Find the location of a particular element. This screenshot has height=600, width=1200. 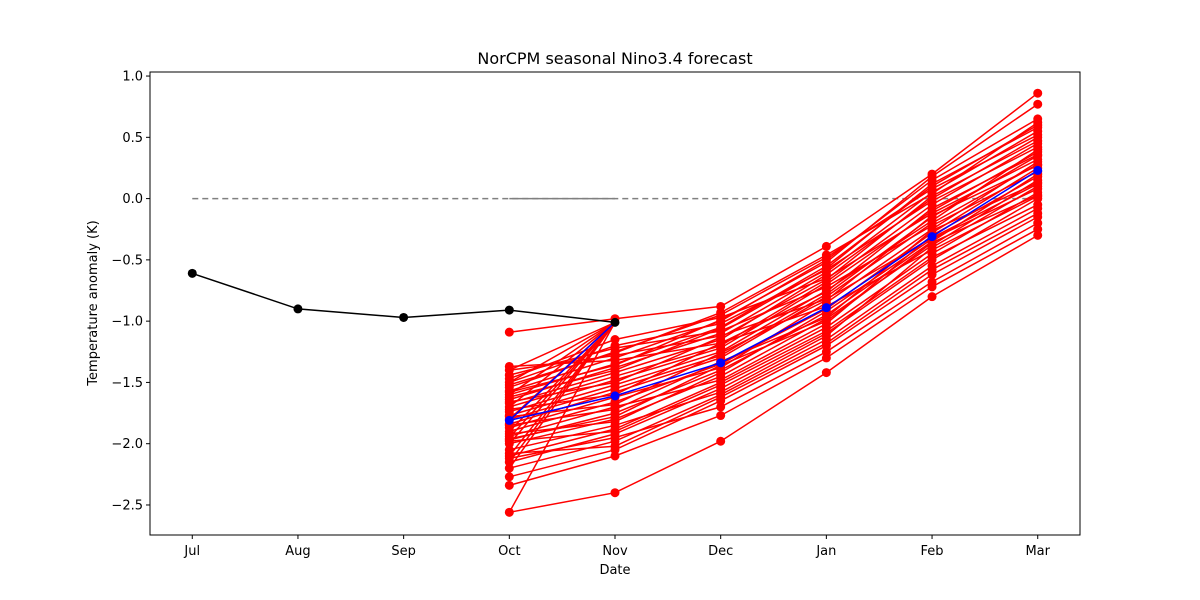

x-tick-label: Jan is located at coordinates (825, 551).